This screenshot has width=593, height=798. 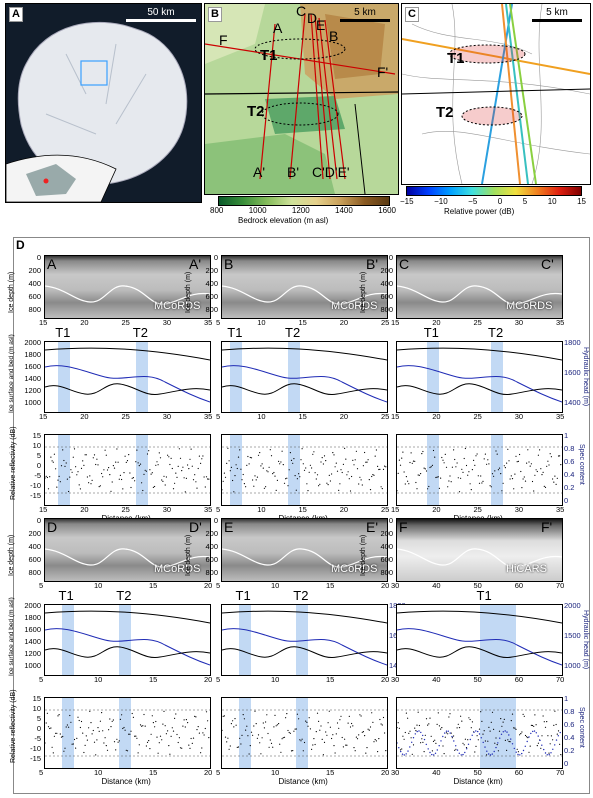 What do you see at coordinates (125, 322) in the screenshot?
I see `radar-x-tick: 25` at bounding box center [125, 322].